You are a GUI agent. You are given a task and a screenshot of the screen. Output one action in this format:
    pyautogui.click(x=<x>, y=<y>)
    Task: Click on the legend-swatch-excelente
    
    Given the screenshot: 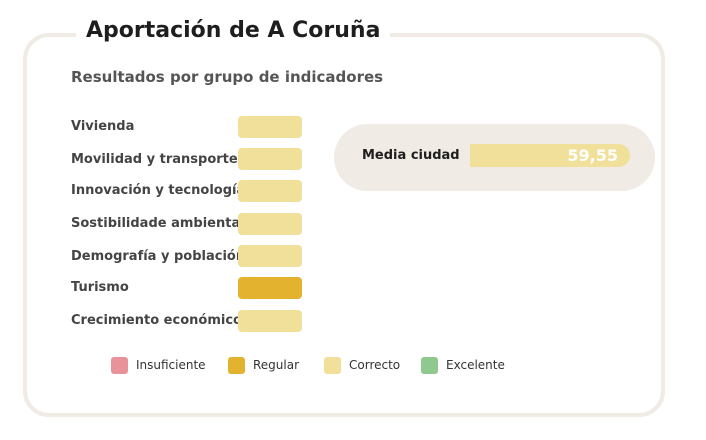 What is the action you would take?
    pyautogui.click(x=429, y=365)
    